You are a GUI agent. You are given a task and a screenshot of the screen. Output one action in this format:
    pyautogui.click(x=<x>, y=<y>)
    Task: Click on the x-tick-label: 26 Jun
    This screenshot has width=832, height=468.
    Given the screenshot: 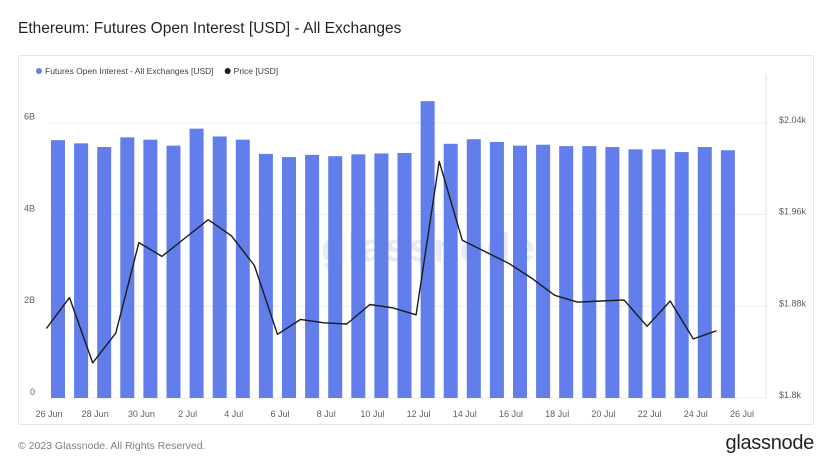 What is the action you would take?
    pyautogui.click(x=48, y=414)
    